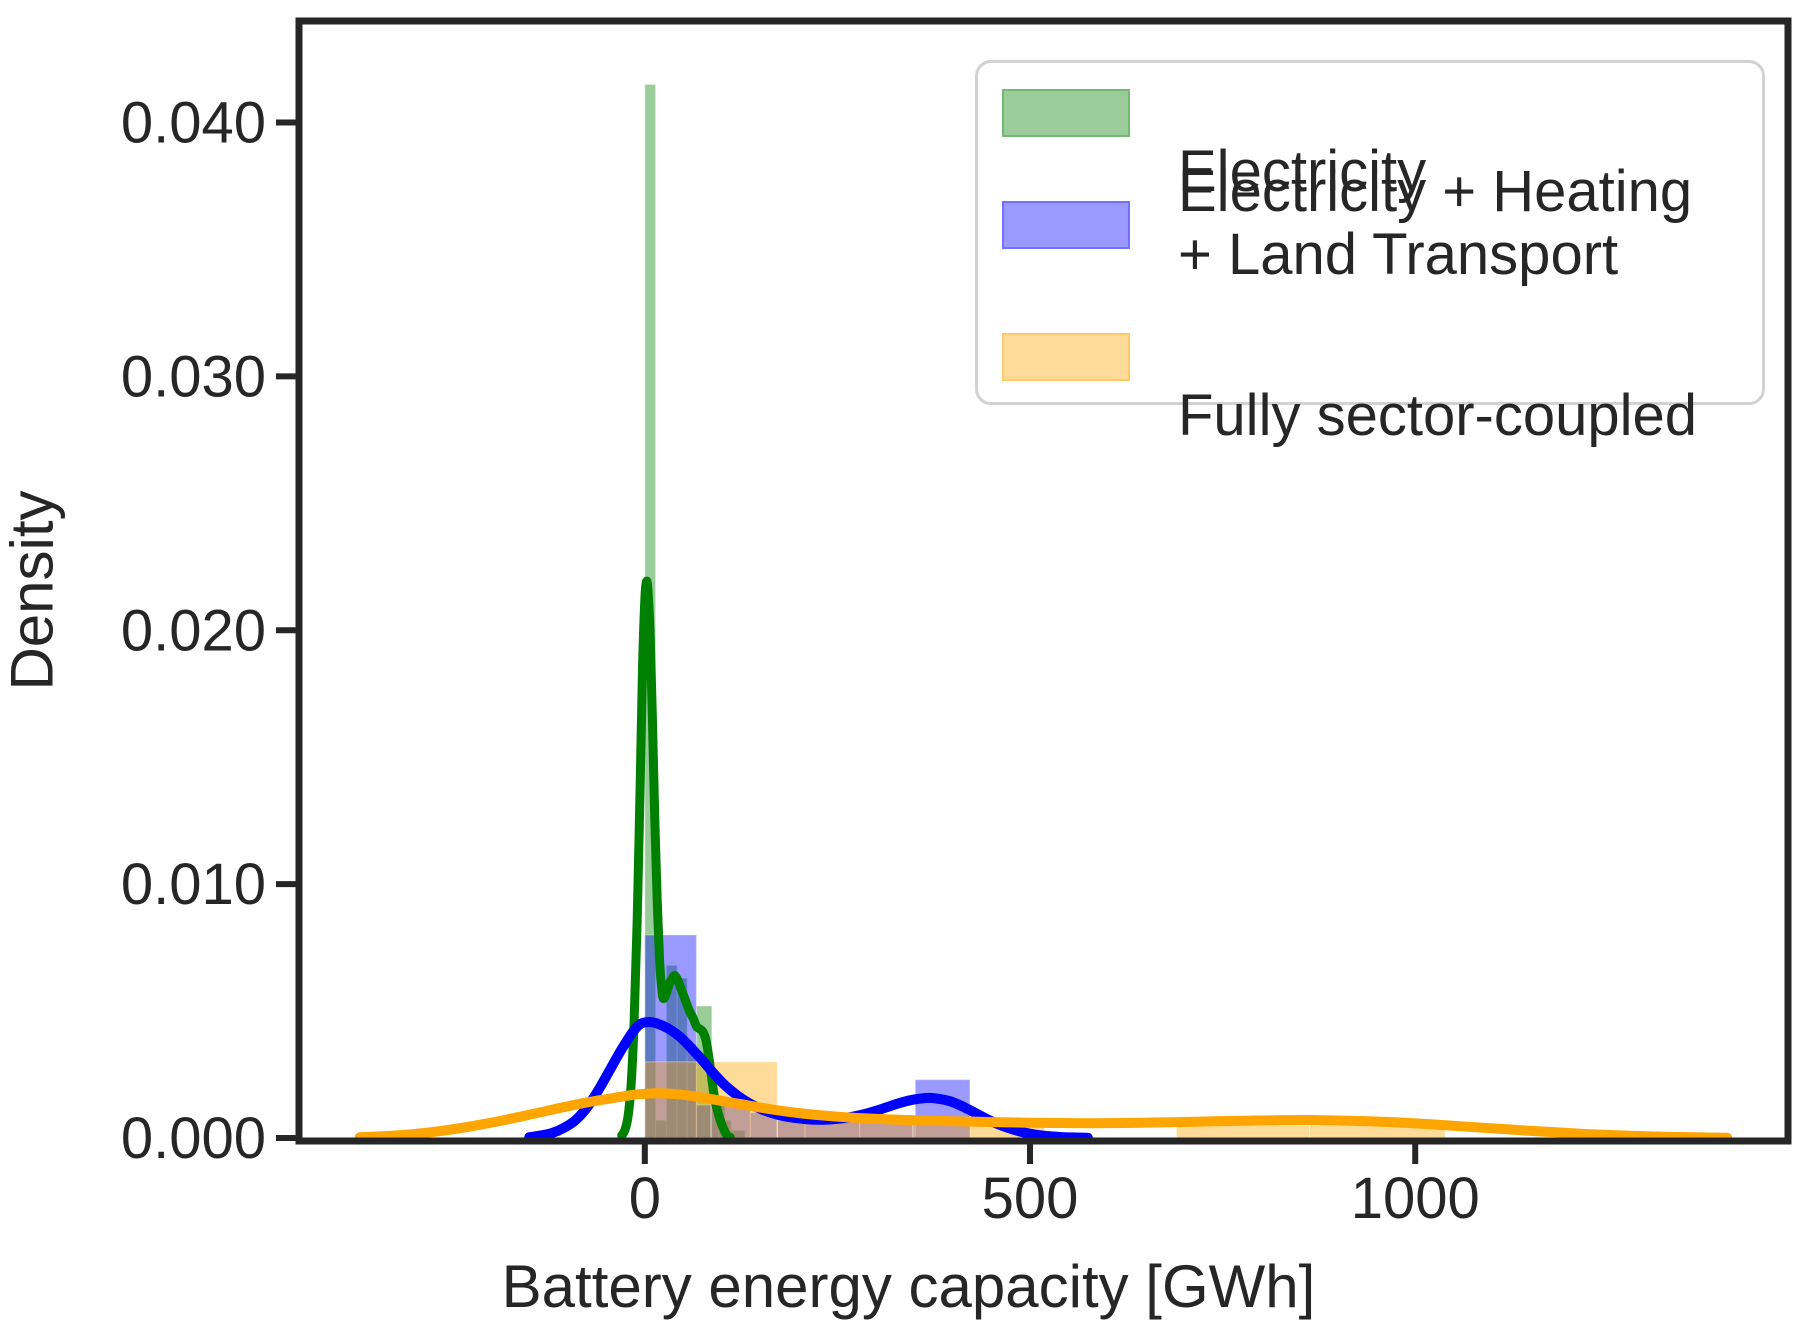  What do you see at coordinates (645, 1198) in the screenshot?
I see `x-axis-tick-label: 0` at bounding box center [645, 1198].